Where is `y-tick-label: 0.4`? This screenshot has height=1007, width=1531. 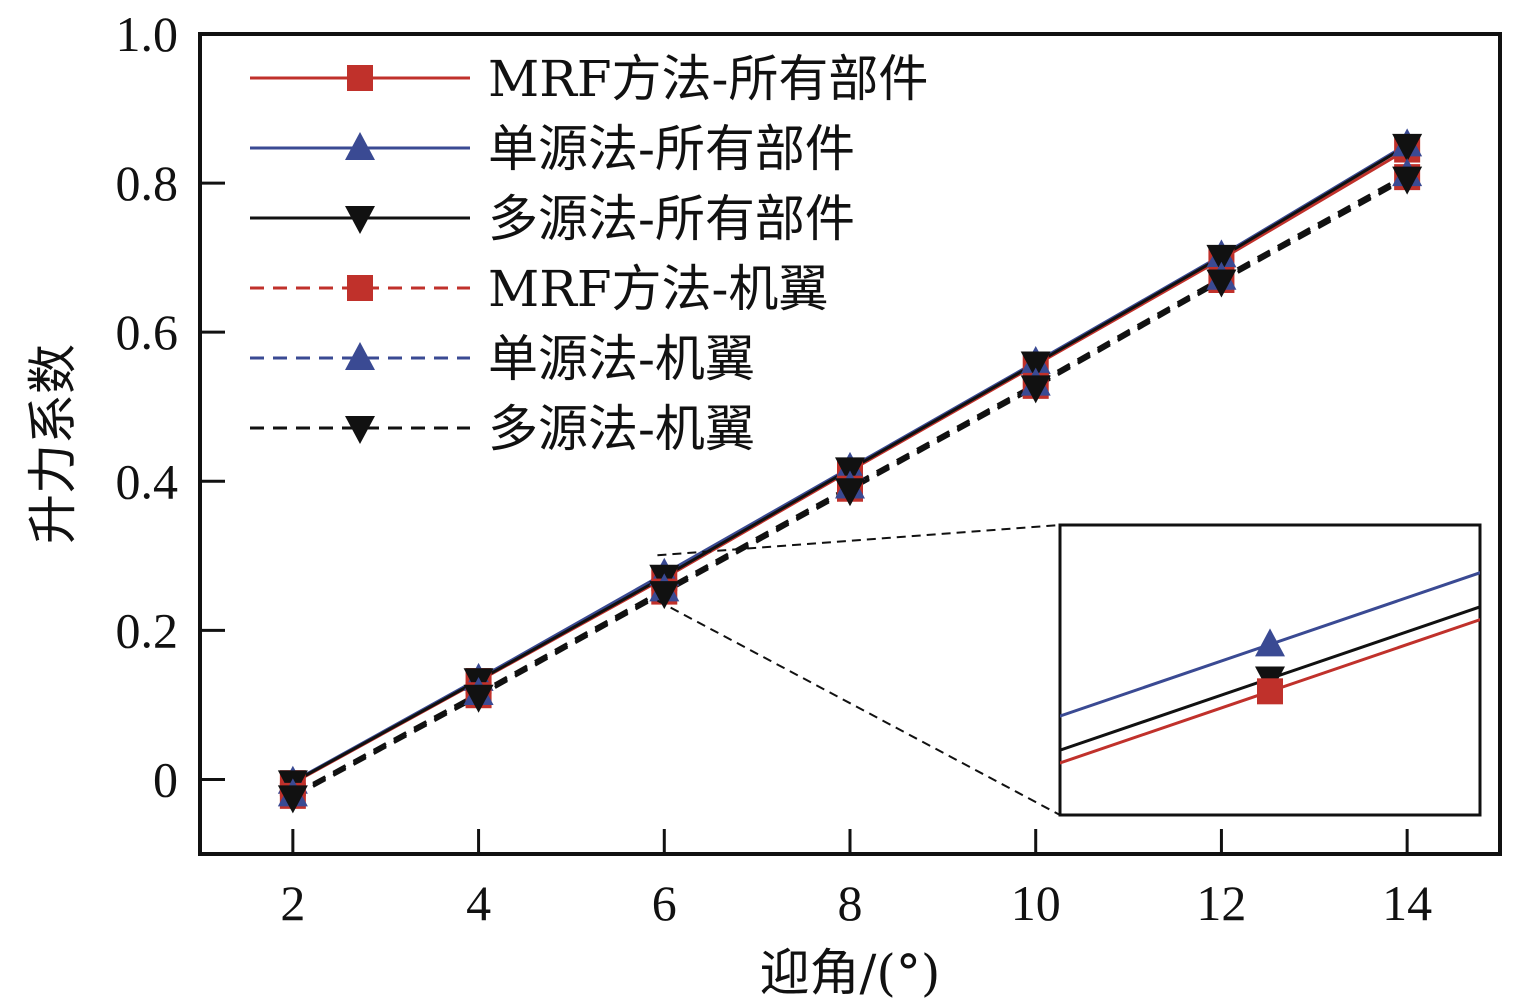 y-tick-label: 0.4 is located at coordinates (147, 481).